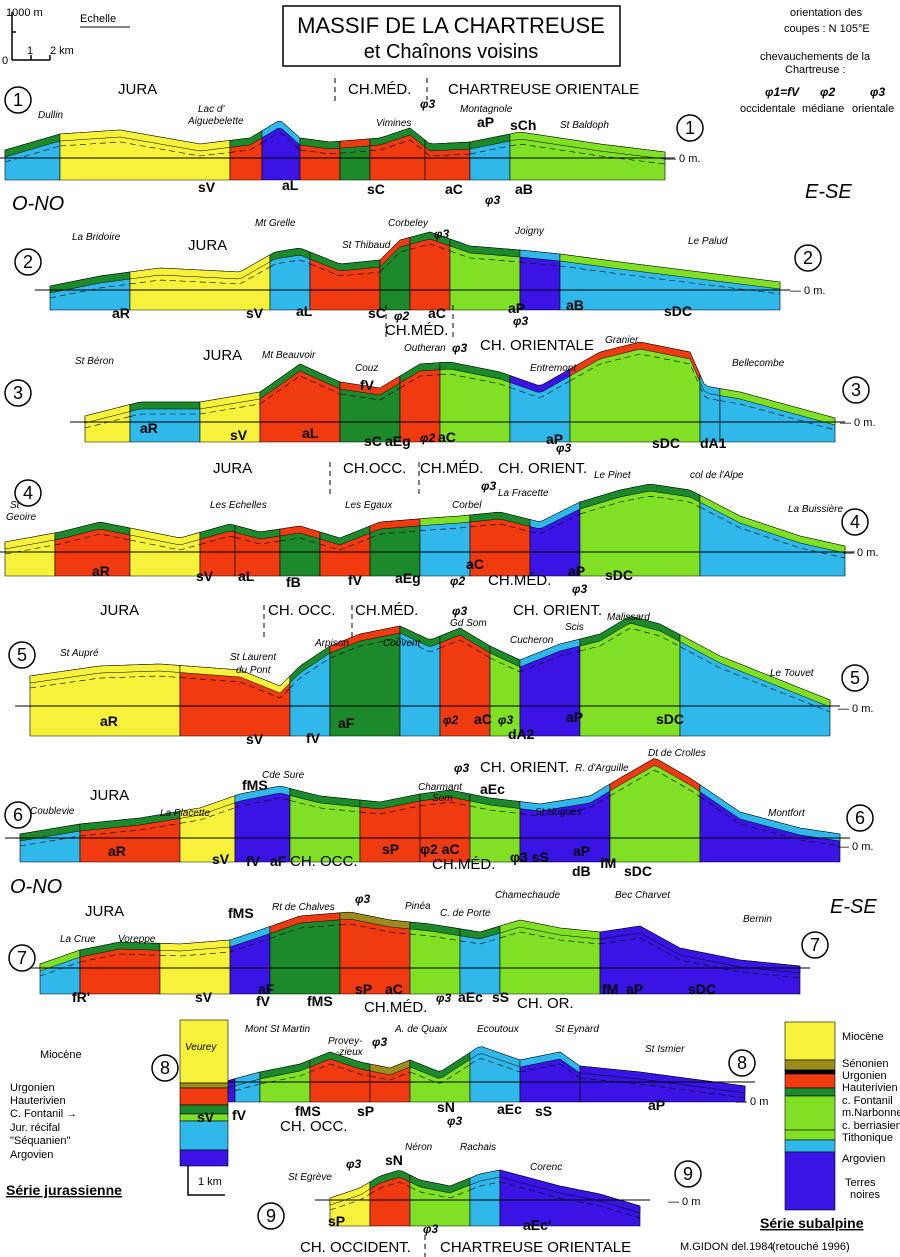 The image size is (900, 1257). I want to click on rock-unit, so click(655, 810).